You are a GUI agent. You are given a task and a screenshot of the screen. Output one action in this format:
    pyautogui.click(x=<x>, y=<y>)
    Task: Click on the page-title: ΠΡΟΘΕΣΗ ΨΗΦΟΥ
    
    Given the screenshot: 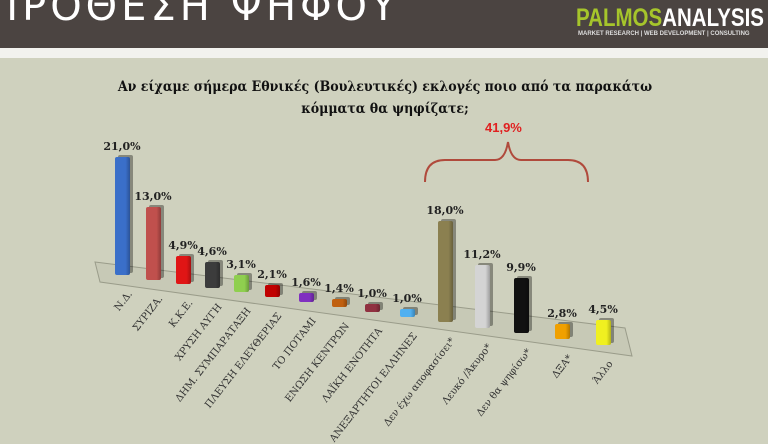 What is the action you would take?
    pyautogui.click(x=200, y=15)
    